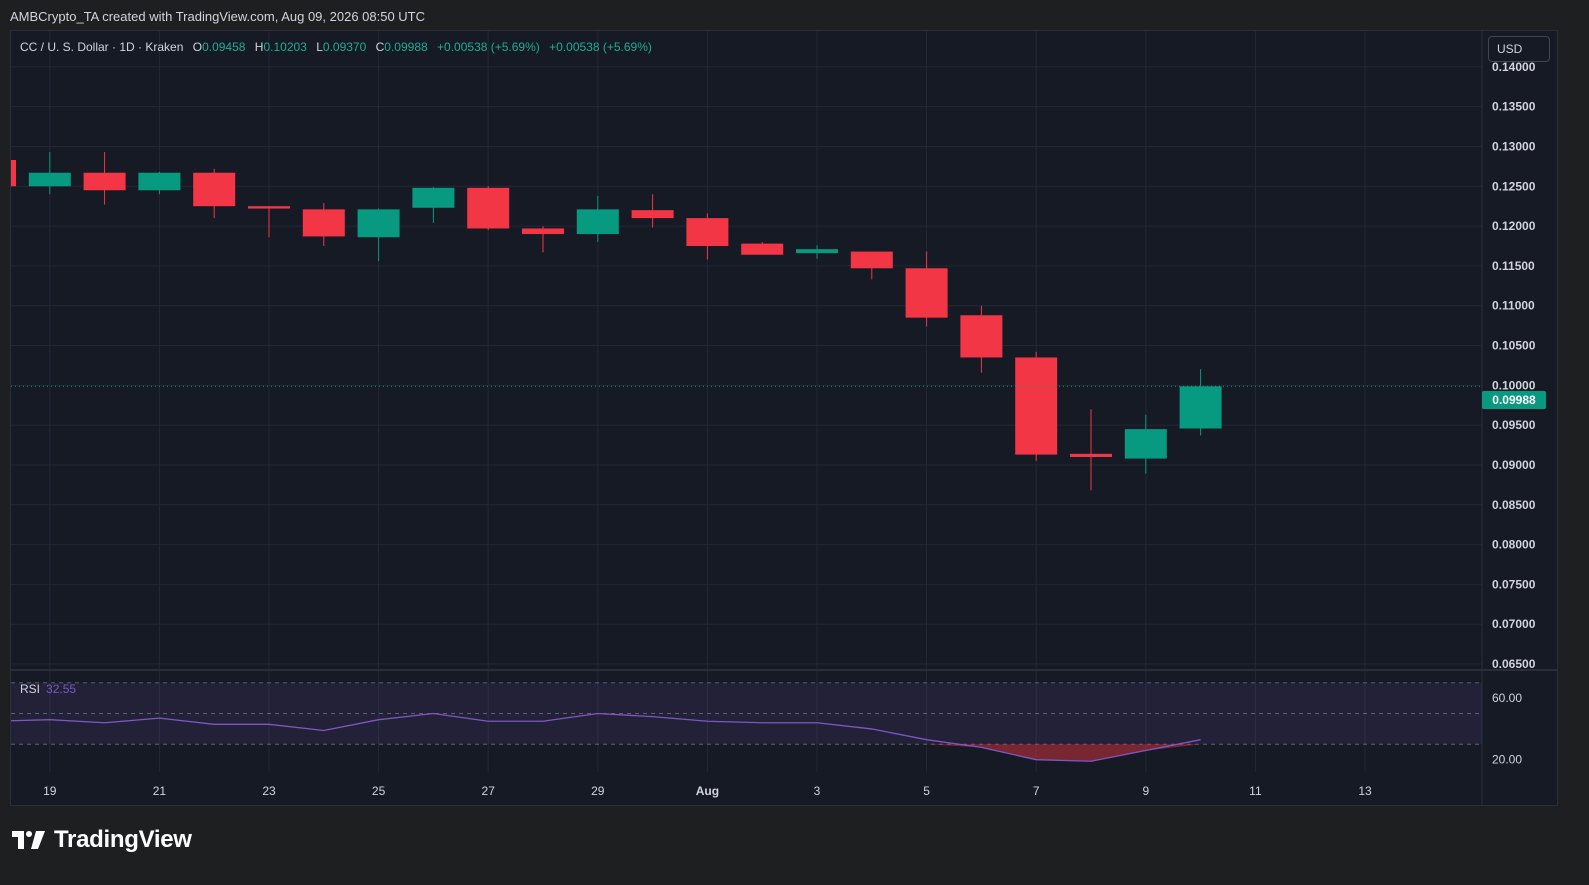 Image resolution: width=1589 pixels, height=885 pixels. Describe the element at coordinates (1514, 67) in the screenshot. I see `price-tick-label: 0.14000` at that location.